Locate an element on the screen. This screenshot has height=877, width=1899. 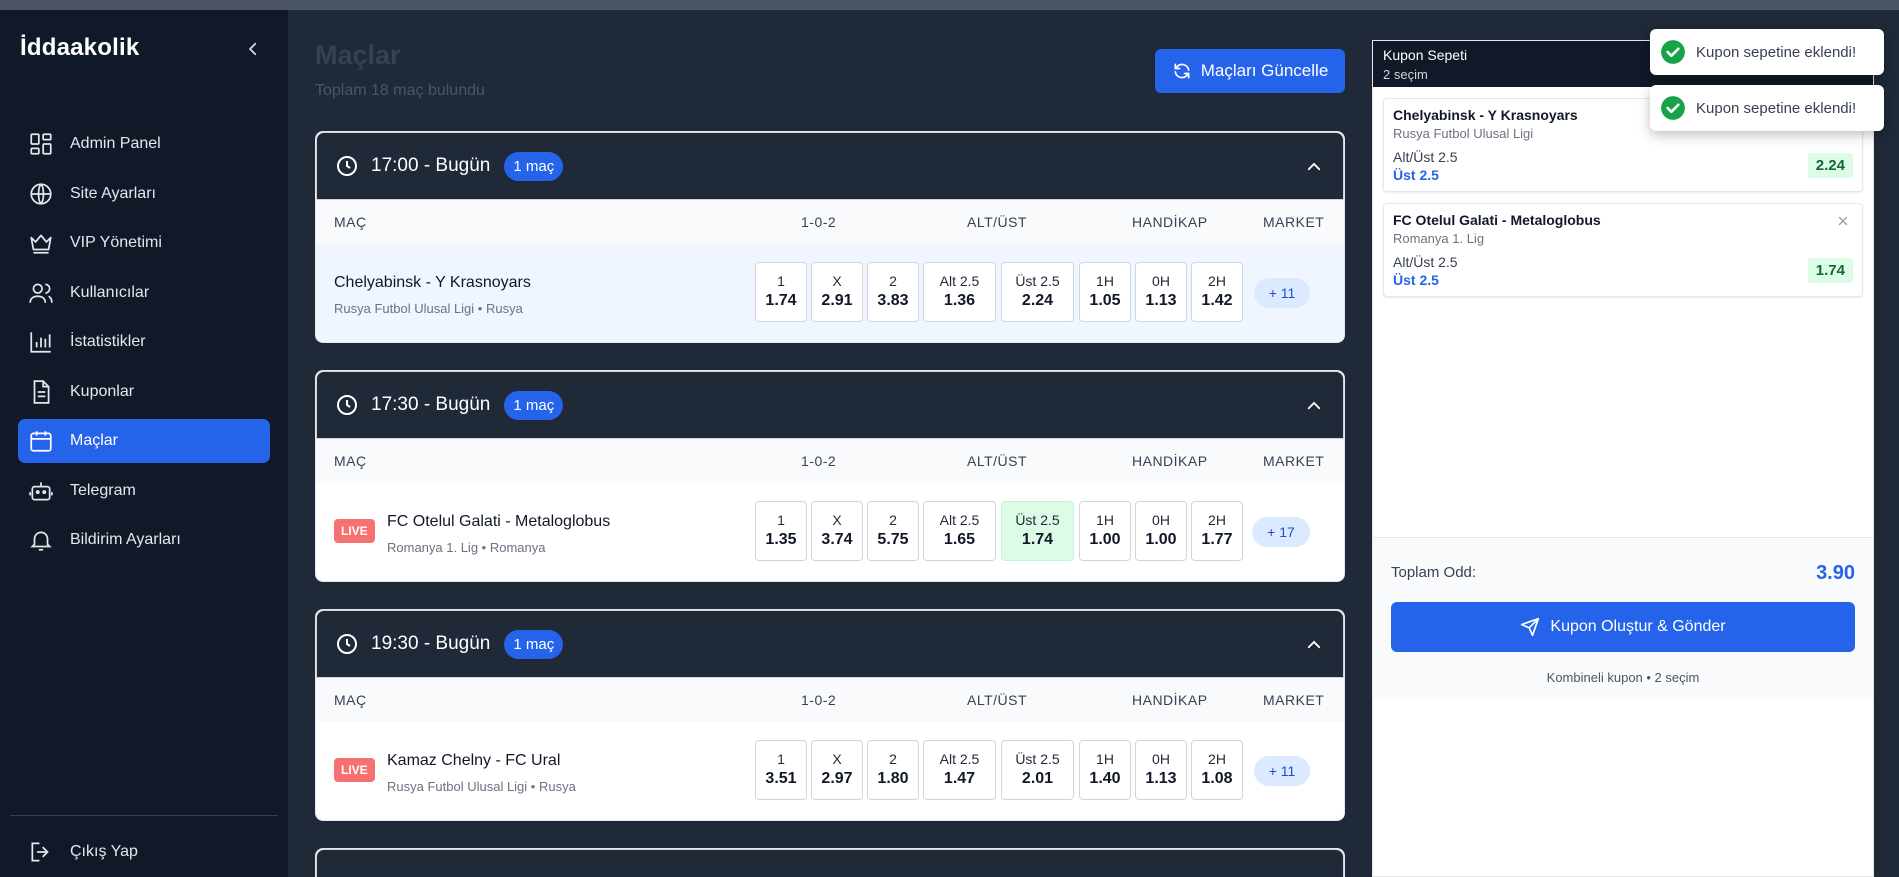
sidebar-item-vip: VIP Yönetimi is located at coordinates (144, 243).